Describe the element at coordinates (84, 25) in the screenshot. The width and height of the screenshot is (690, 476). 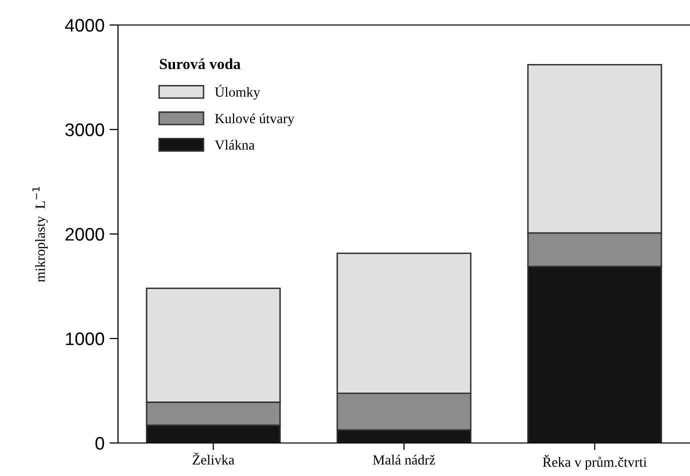
I see `y-tick-label: 4000` at that location.